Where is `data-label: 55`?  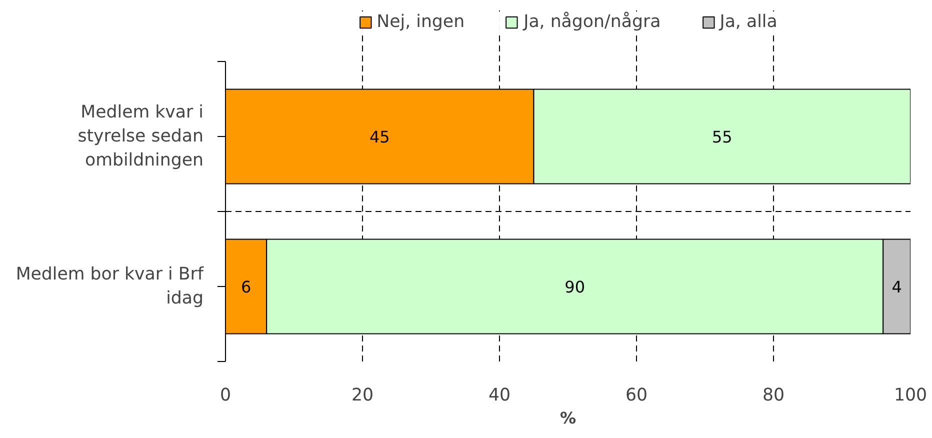 data-label: 55 is located at coordinates (722, 137).